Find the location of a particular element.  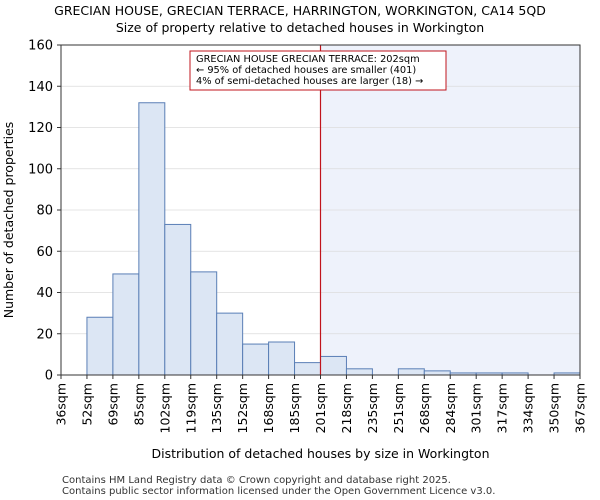

x-tick-label-52sqm: 52sqm is located at coordinates (86, 404).